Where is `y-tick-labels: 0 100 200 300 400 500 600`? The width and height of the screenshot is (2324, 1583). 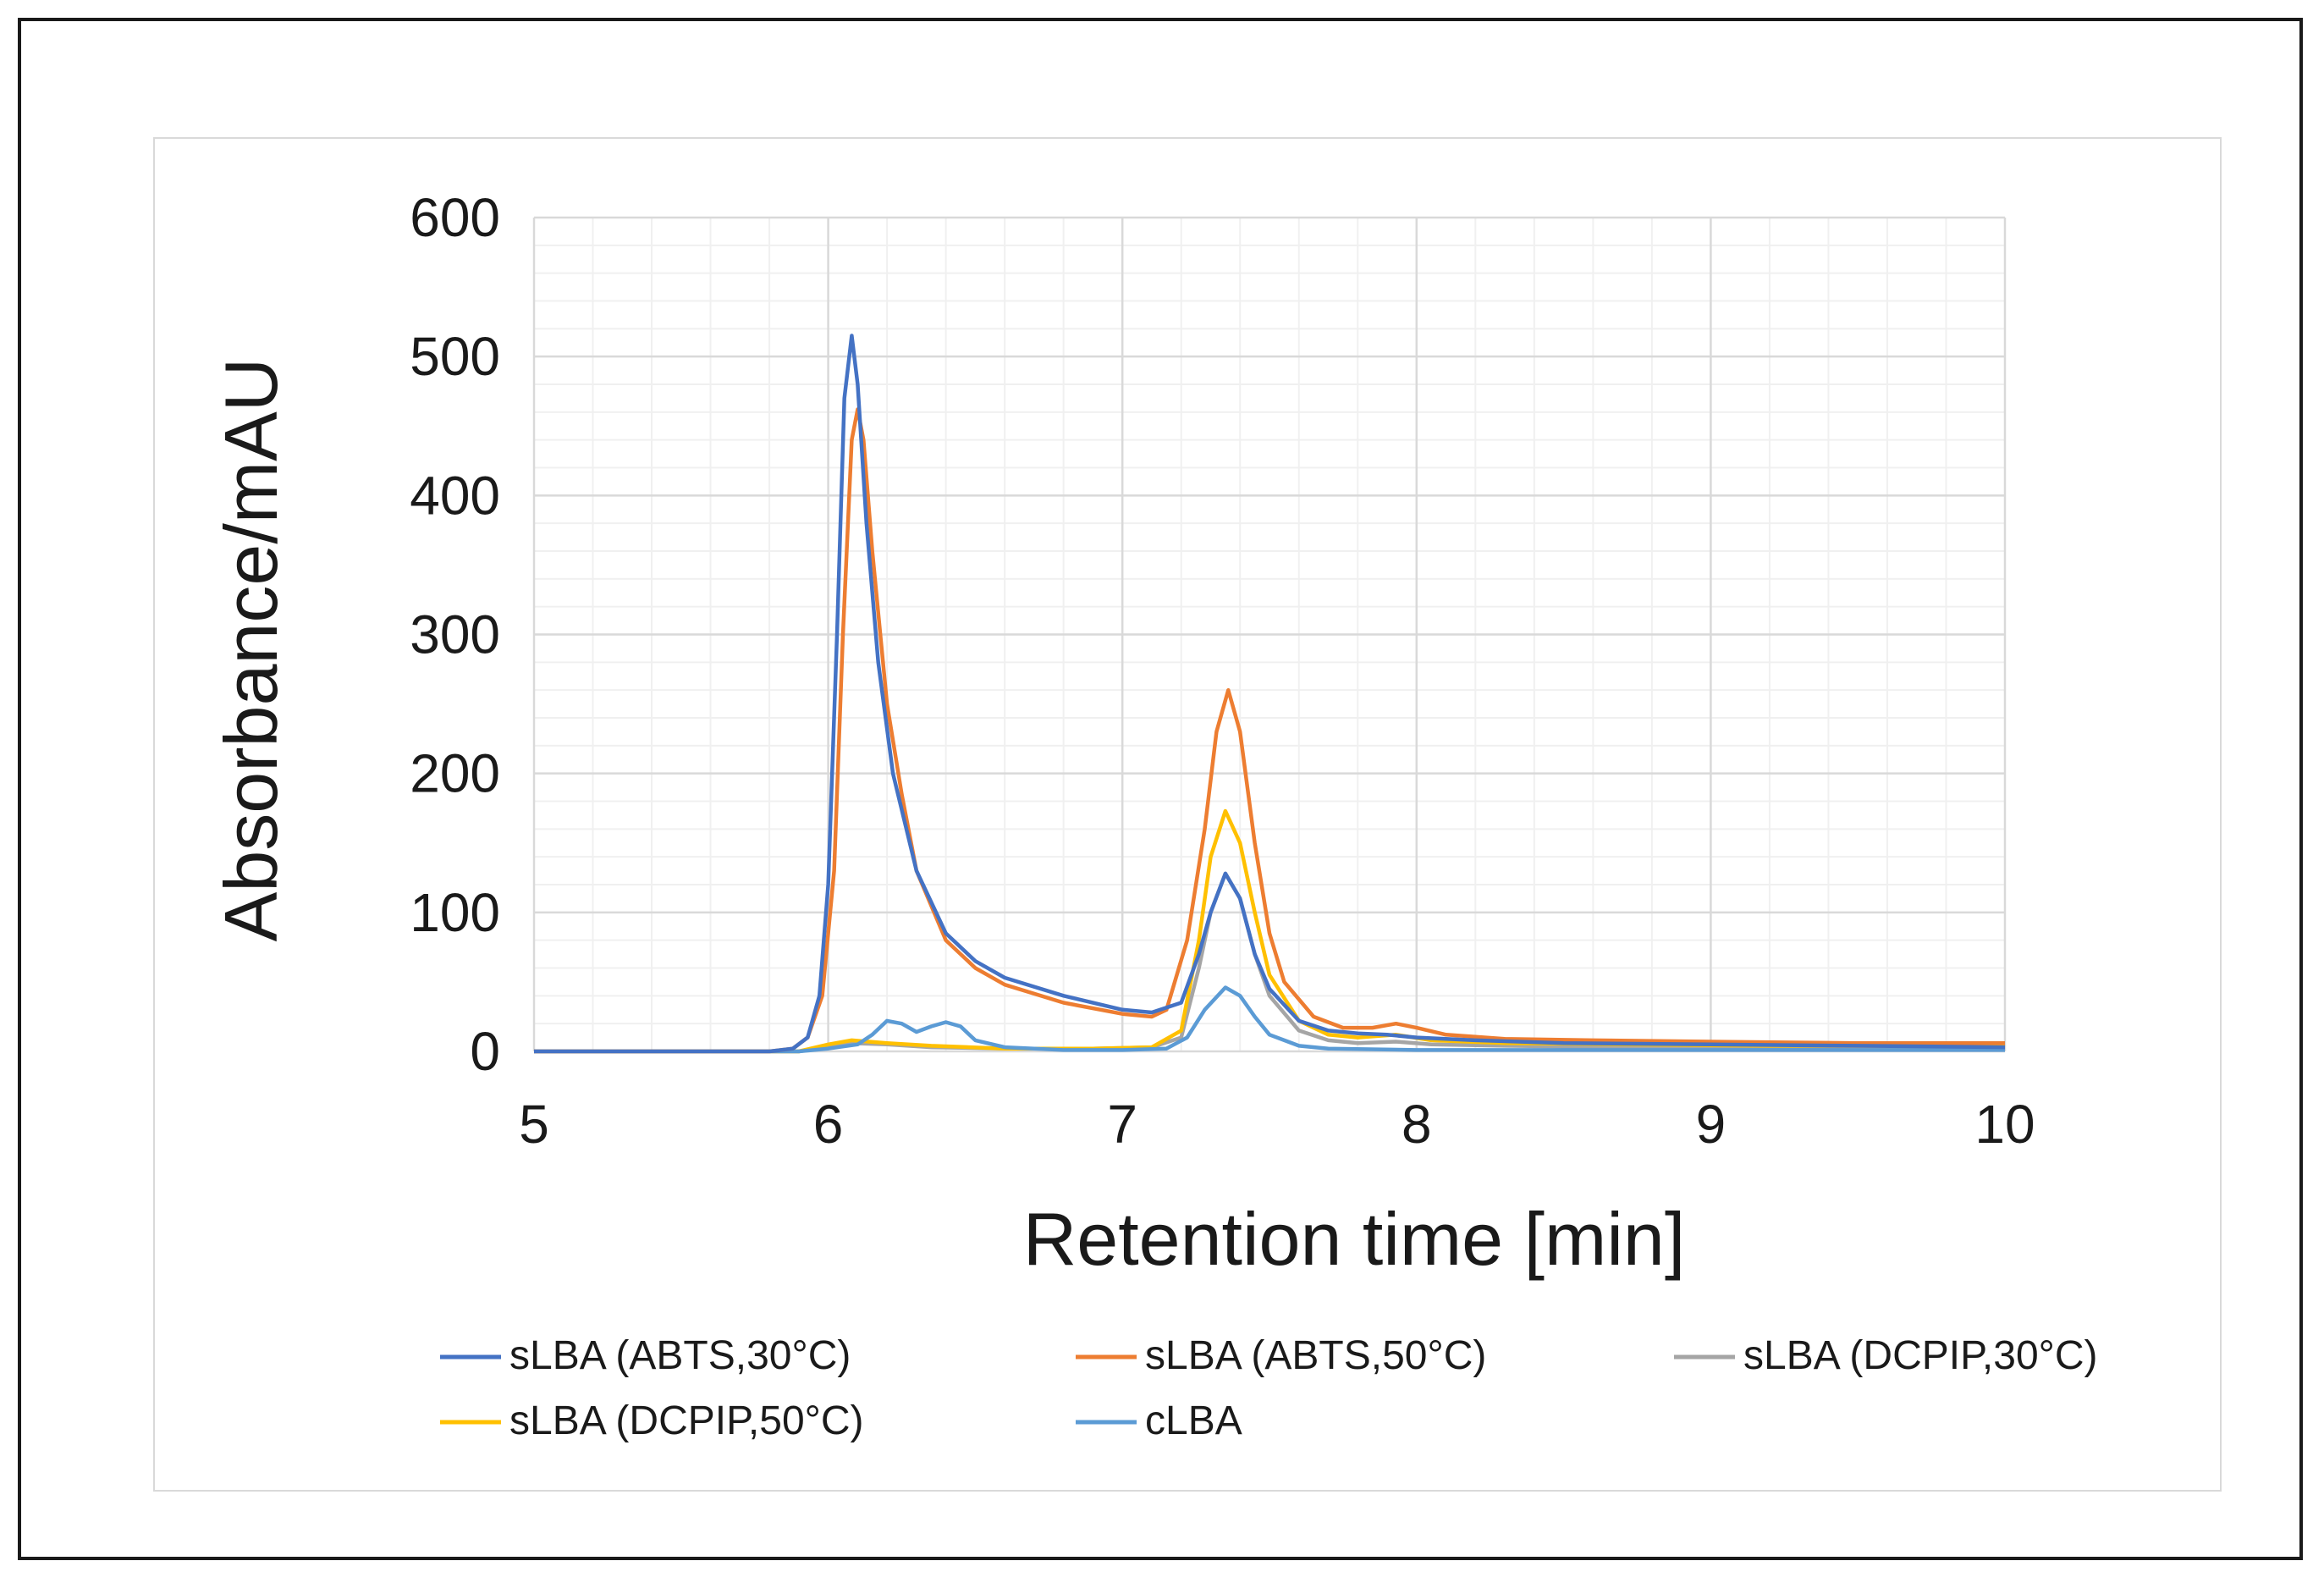
y-tick-labels: 0 100 200 300 400 500 600 is located at coordinates (455, 635).